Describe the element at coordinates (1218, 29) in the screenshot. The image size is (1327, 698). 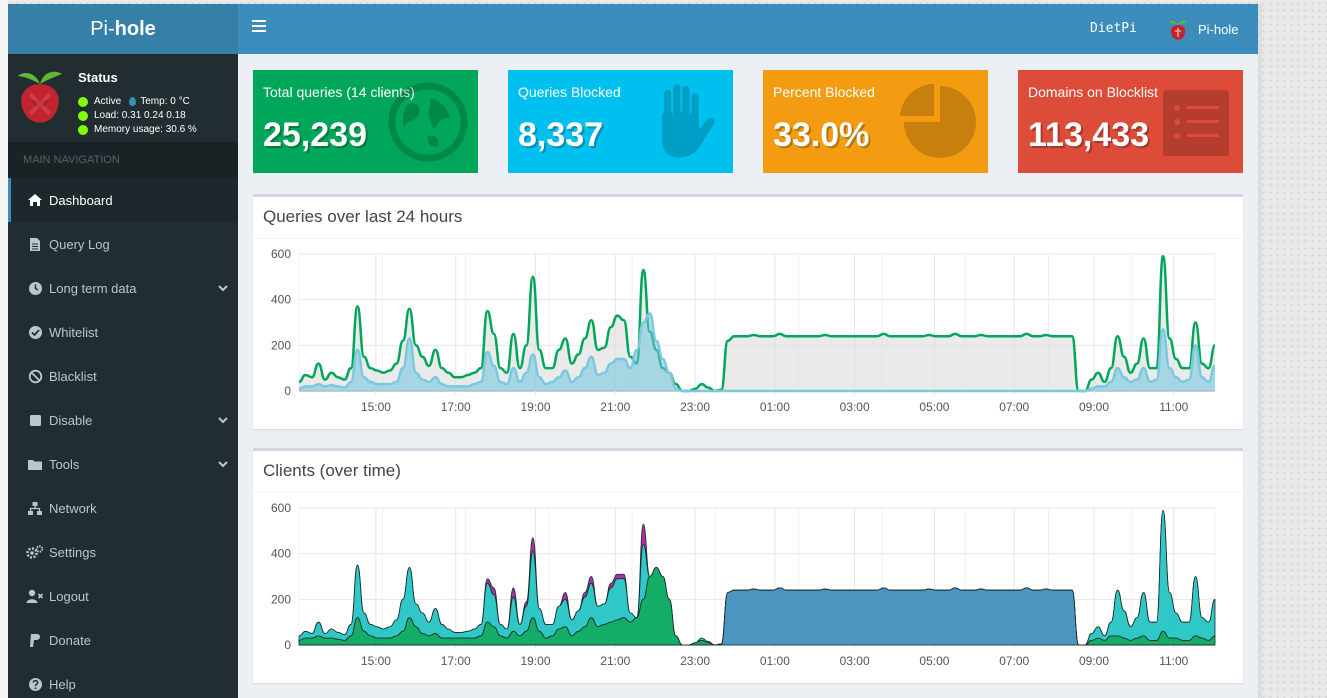
I see `user-label: Pi-hole` at that location.